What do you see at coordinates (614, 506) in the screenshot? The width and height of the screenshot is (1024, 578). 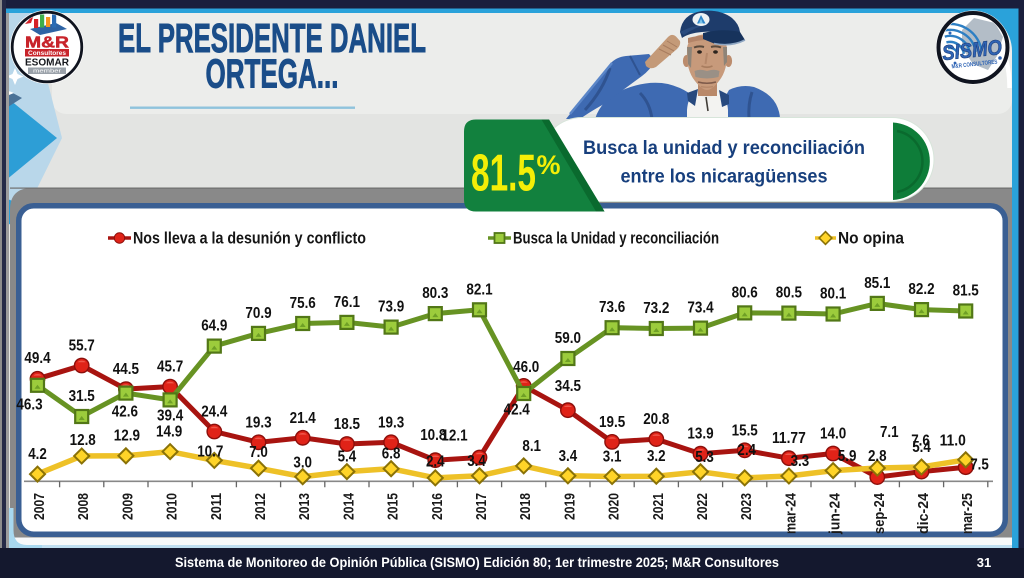 I see `svg-text: 2020` at bounding box center [614, 506].